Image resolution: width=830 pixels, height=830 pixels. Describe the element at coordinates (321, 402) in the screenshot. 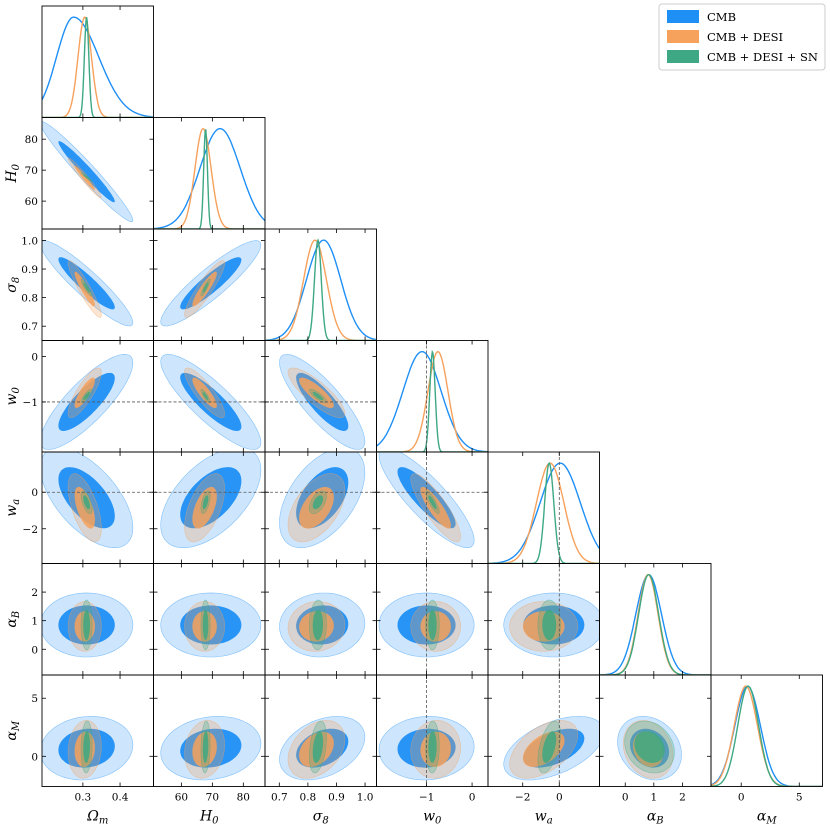

I see `panel-w0-vs-s8` at that location.